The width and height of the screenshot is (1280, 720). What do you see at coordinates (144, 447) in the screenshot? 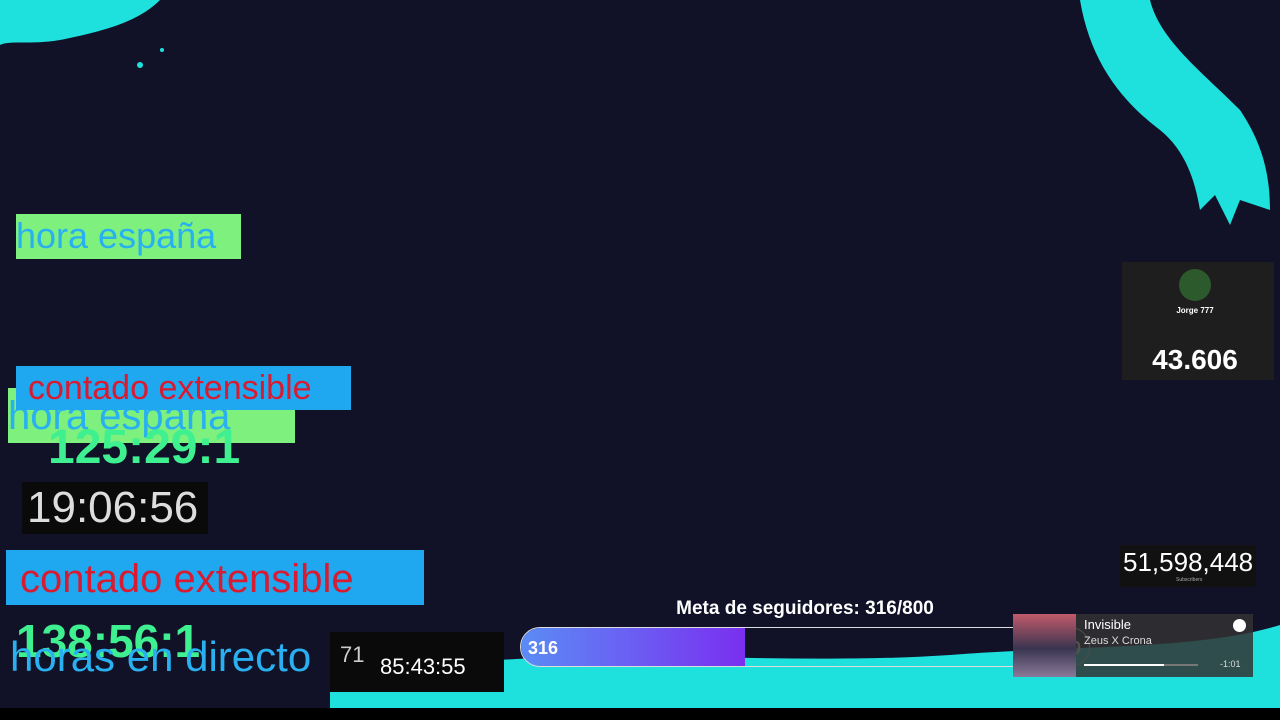
I see `counter: 125:29:1` at bounding box center [144, 447].